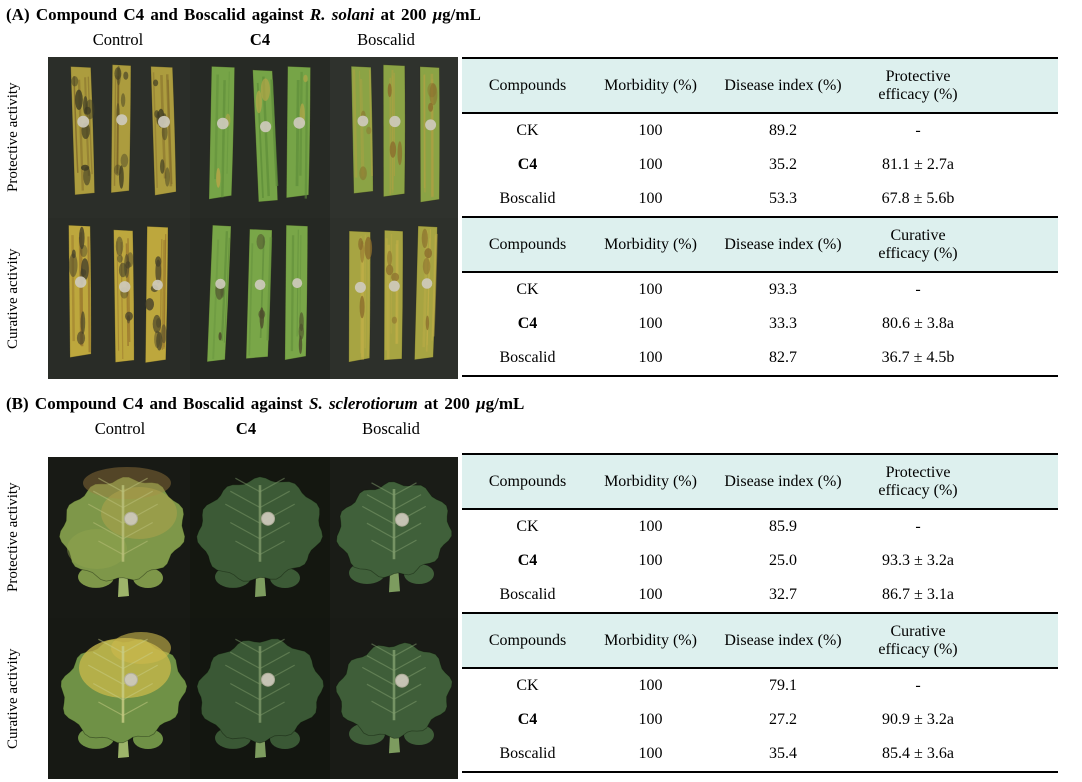  Describe the element at coordinates (17, 403) in the screenshot. I see `panel-b-label: (B)` at that location.